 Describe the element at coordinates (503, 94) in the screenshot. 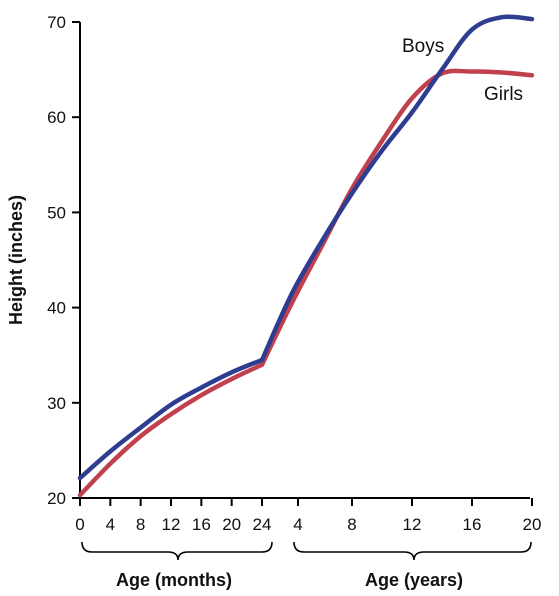

I see `series-label-girls: Girls` at that location.